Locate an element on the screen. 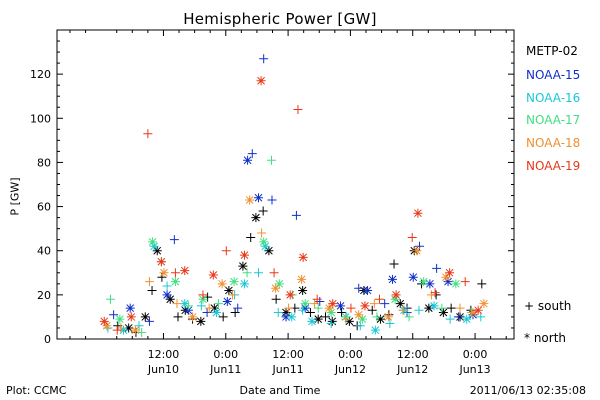 The image size is (600, 400). y-axis-label: P [GW] is located at coordinates (15, 196).